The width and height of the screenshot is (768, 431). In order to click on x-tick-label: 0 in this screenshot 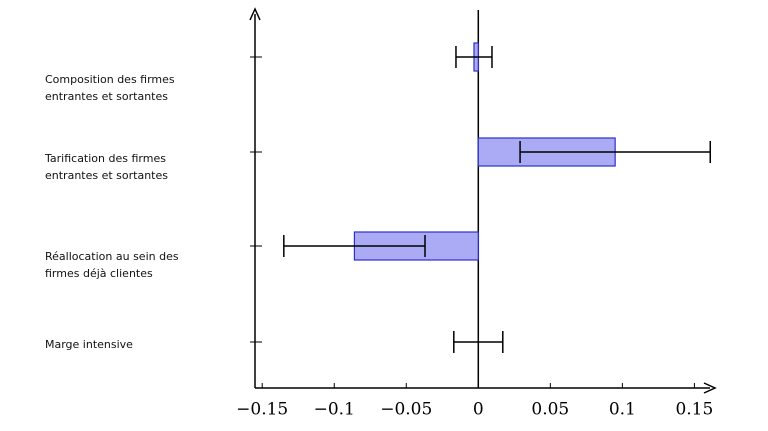, I will do `click(478, 410)`.